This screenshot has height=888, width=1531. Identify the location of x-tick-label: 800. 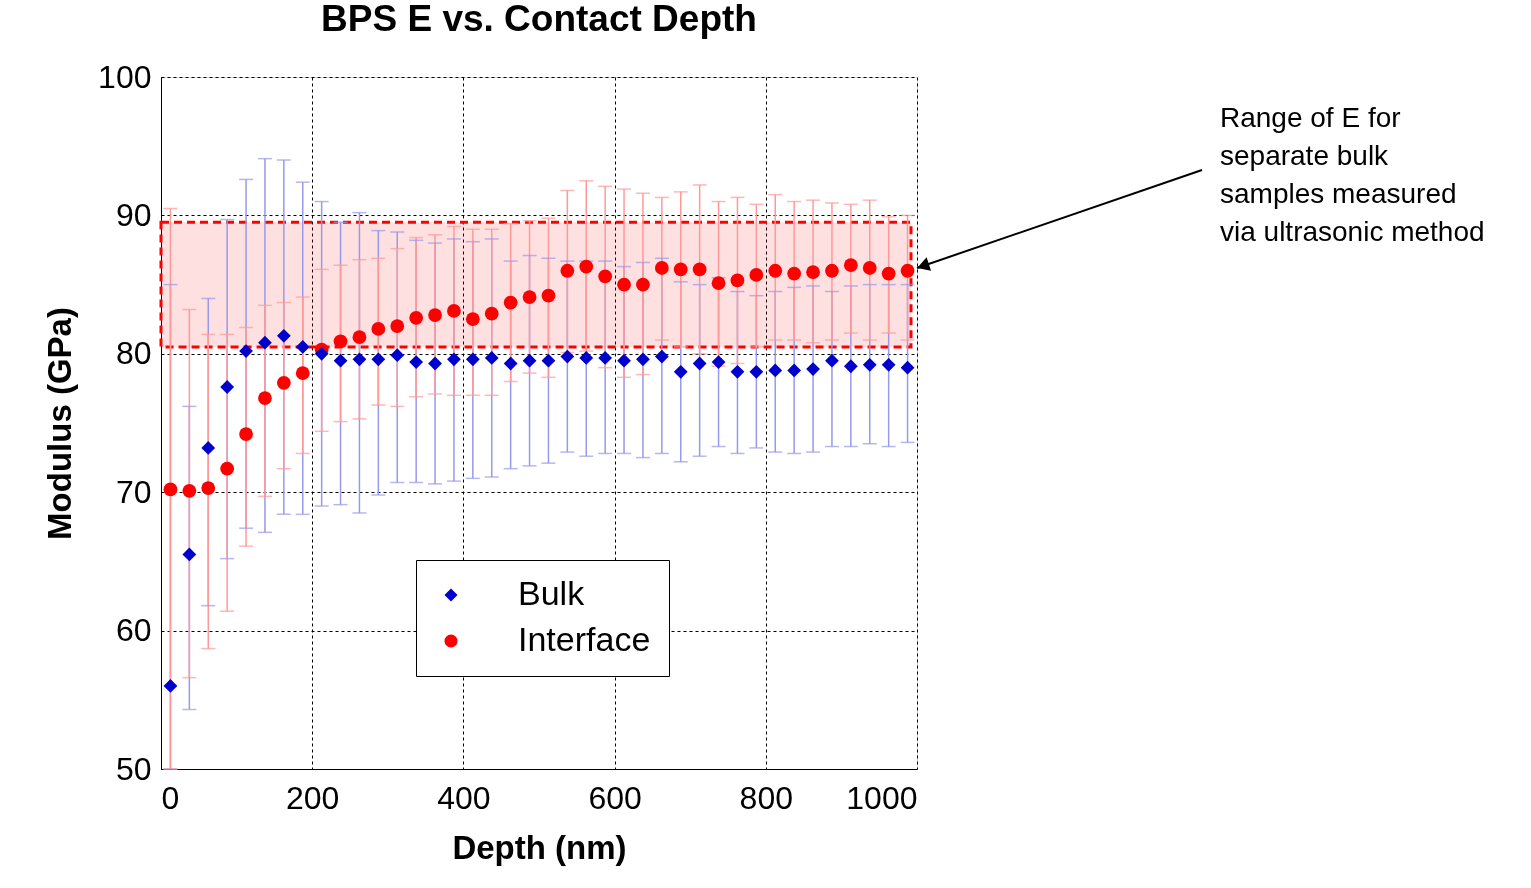
(766, 797).